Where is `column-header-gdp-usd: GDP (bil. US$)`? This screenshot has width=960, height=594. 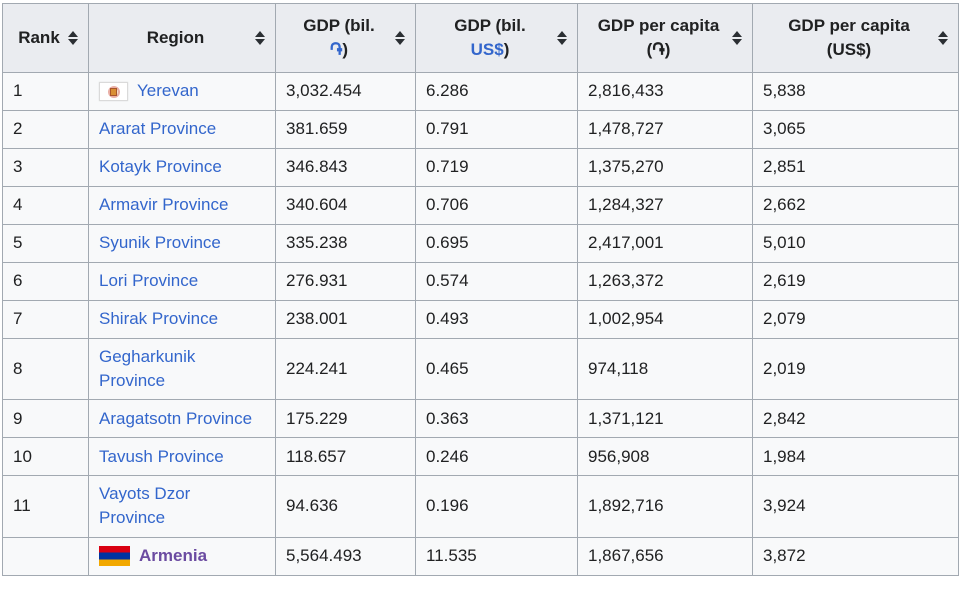
column-header-gdp-usd: GDP (bil. US$) is located at coordinates (496, 38).